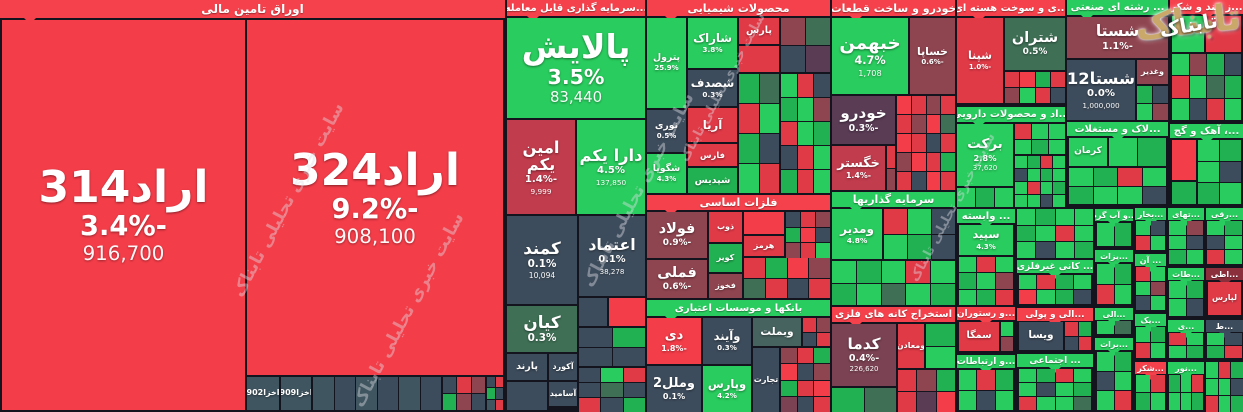 The height and width of the screenshot is (412, 1243). What do you see at coordinates (858, 168) in the screenshot?
I see `stock-tile-خگستر: خگستر -1.4%` at bounding box center [858, 168].